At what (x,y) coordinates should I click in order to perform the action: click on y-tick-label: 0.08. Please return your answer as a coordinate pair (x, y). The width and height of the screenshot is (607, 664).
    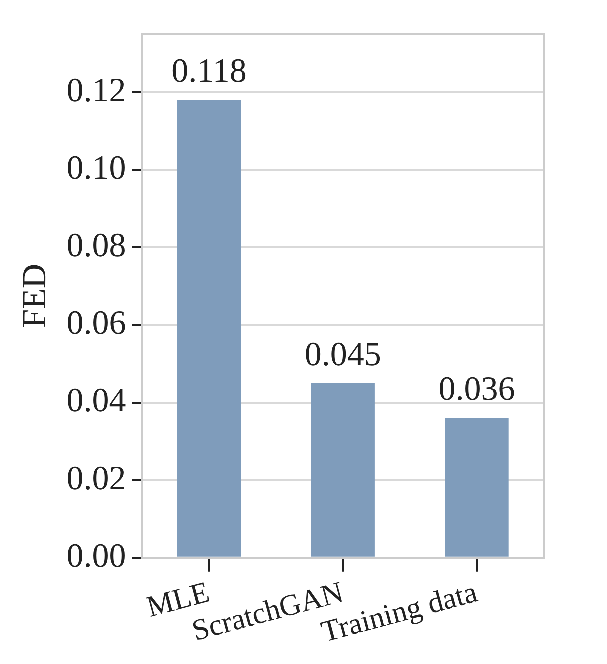
    Looking at the image, I should click on (96, 246).